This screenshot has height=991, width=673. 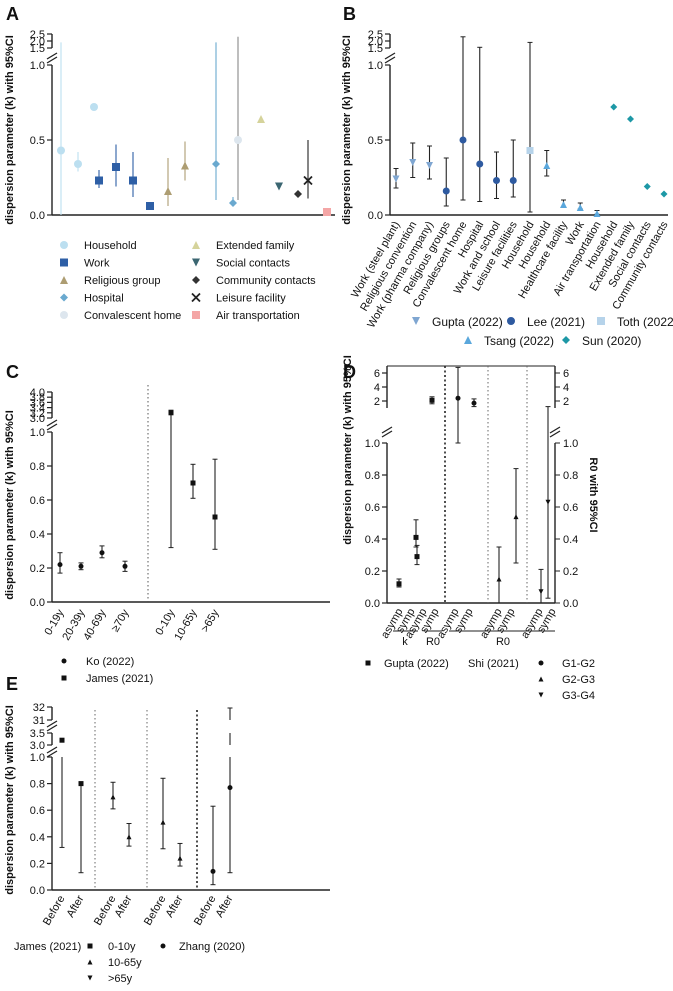 What do you see at coordinates (37, 49) in the screenshot?
I see `y-tick-label: 1.5` at bounding box center [37, 49].